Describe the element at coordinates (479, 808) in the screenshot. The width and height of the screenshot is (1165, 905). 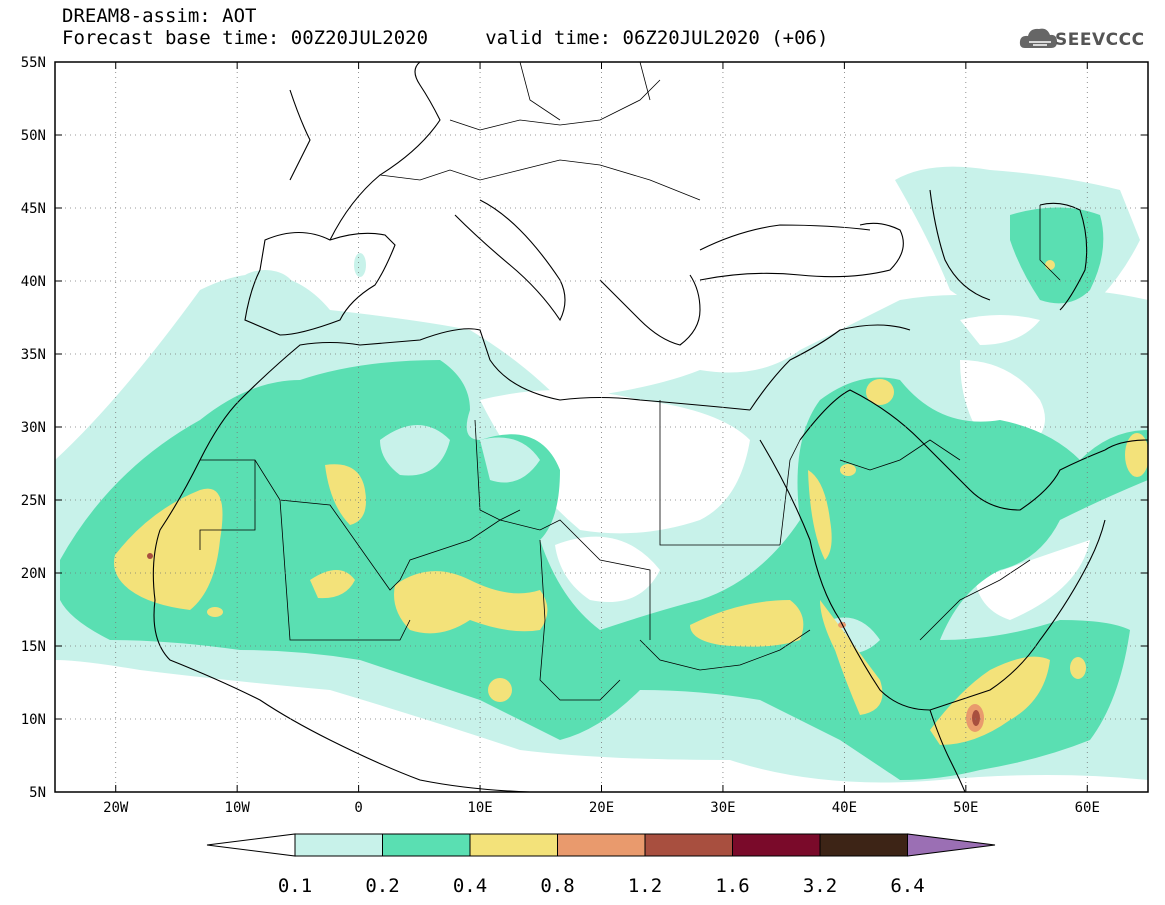
I see `lon-label: 10E` at that location.